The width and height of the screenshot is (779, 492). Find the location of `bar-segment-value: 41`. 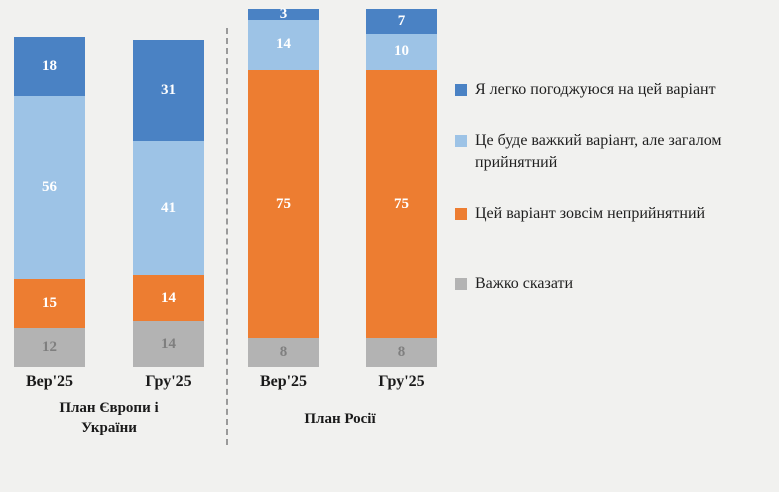

bar-segment-value: 41 is located at coordinates (168, 207).